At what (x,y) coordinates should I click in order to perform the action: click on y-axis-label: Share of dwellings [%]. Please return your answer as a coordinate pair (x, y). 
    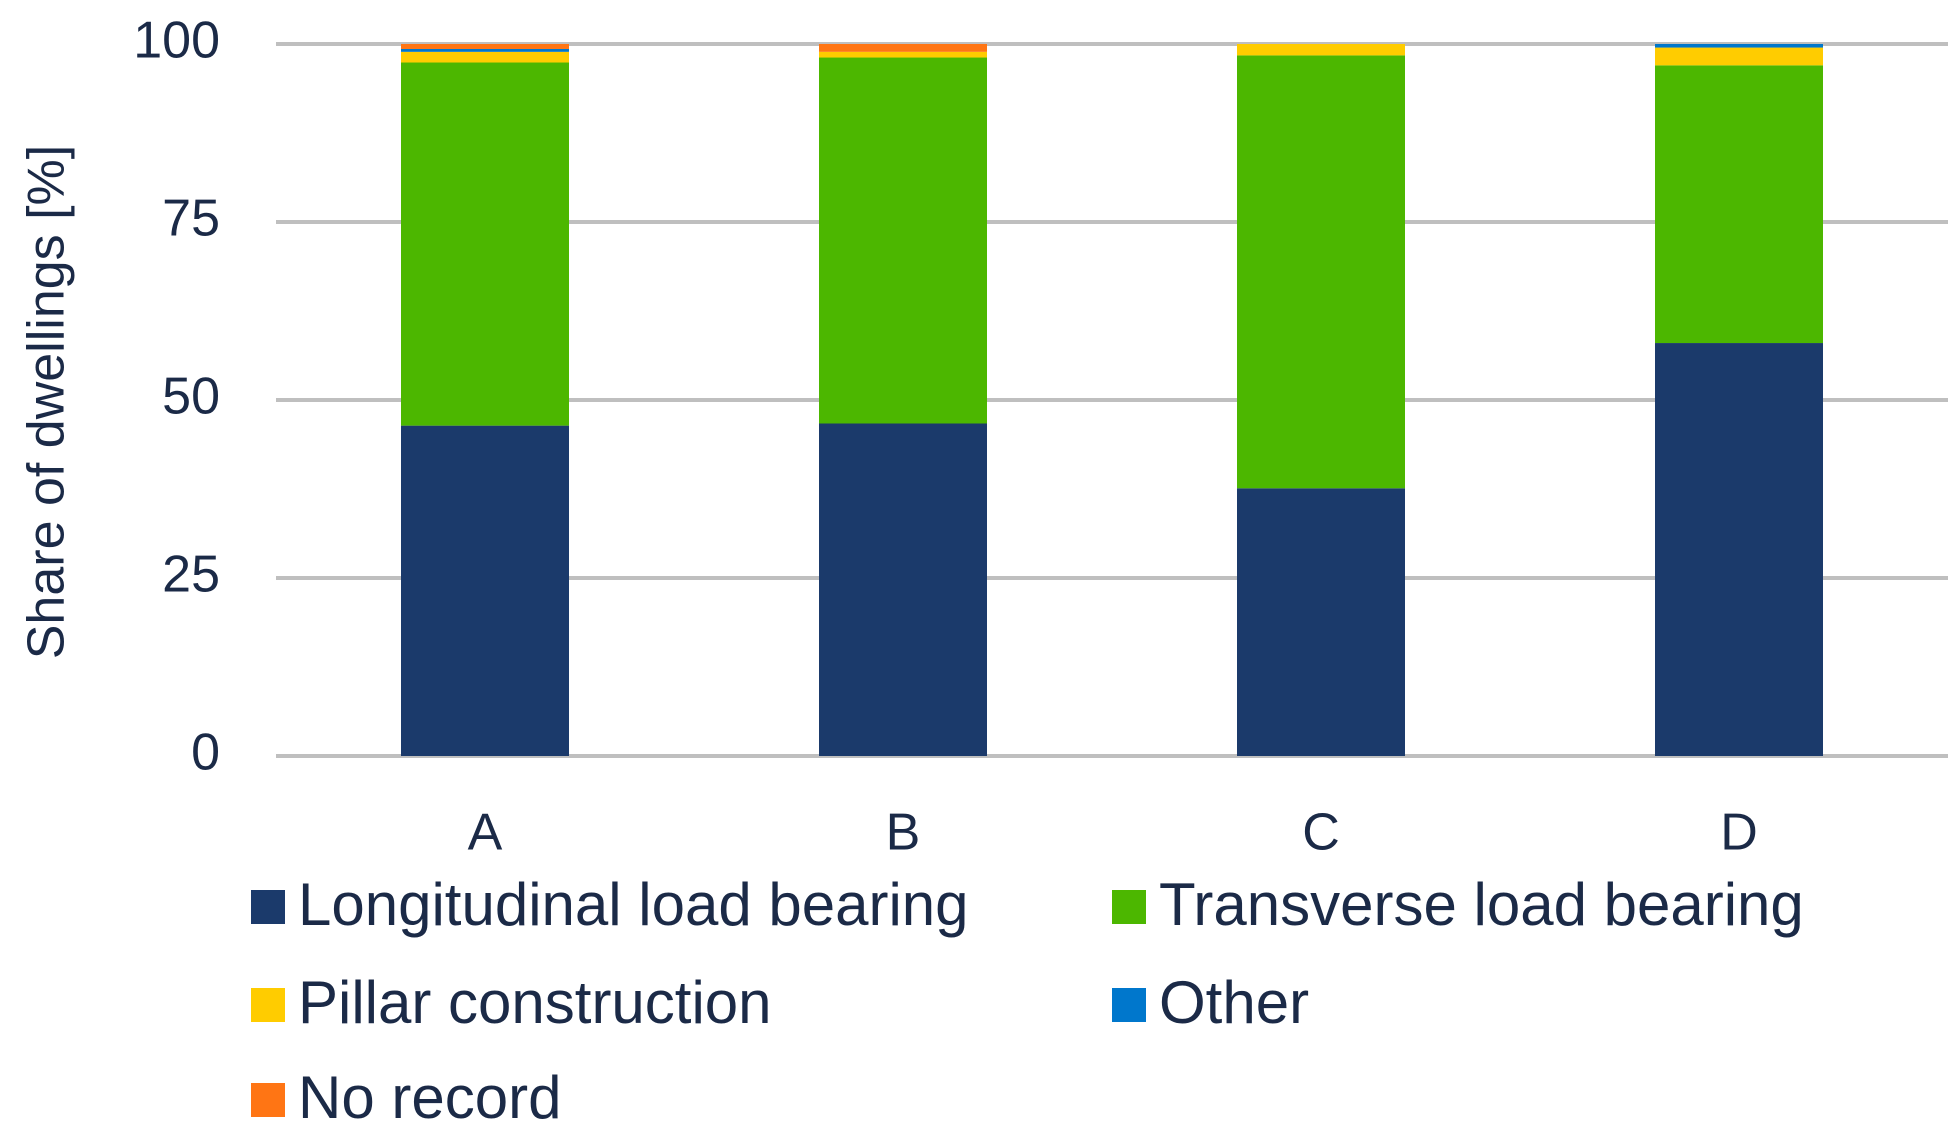
    Looking at the image, I should click on (47, 402).